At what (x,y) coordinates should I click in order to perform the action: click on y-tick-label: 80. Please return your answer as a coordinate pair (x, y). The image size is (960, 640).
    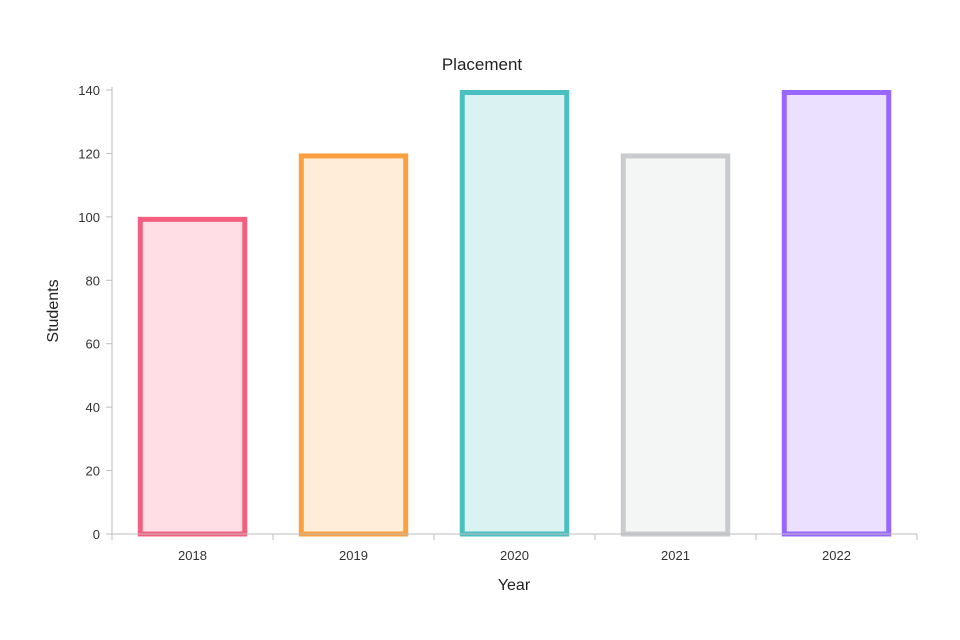
    Looking at the image, I should click on (93, 280).